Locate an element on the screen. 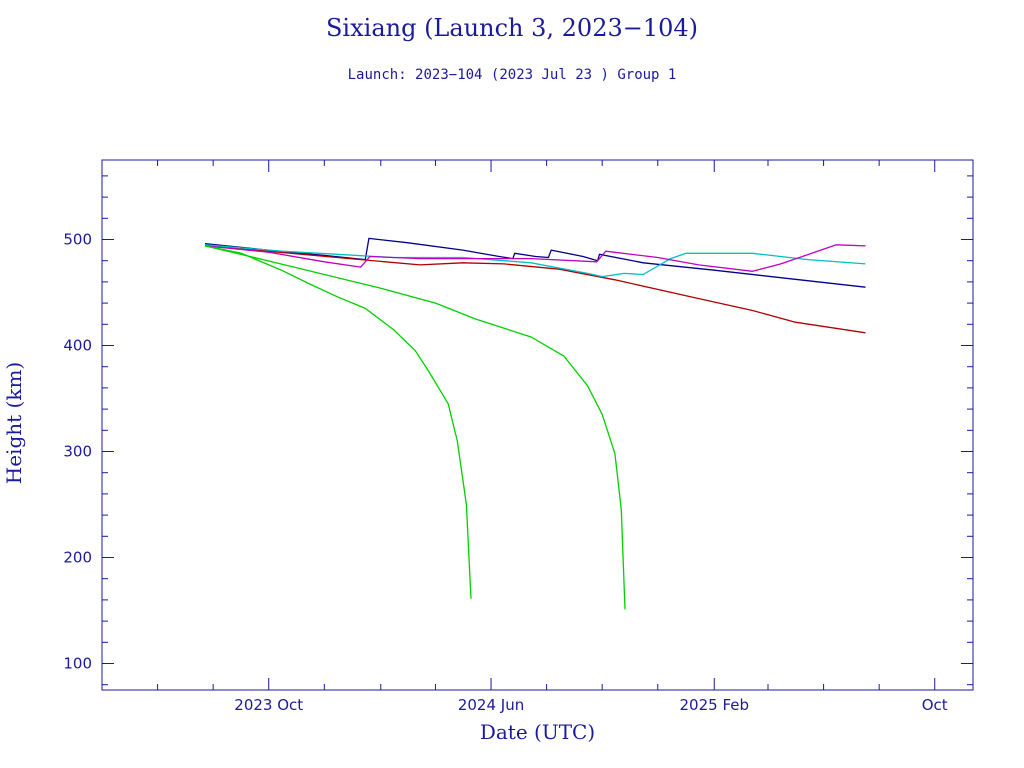  y-tick-label: 200 is located at coordinates (77, 558).